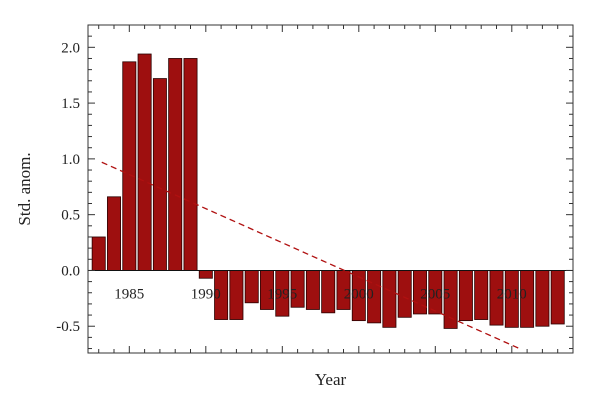  Describe the element at coordinates (70, 48) in the screenshot. I see `y-tick-label: 2.0` at that location.